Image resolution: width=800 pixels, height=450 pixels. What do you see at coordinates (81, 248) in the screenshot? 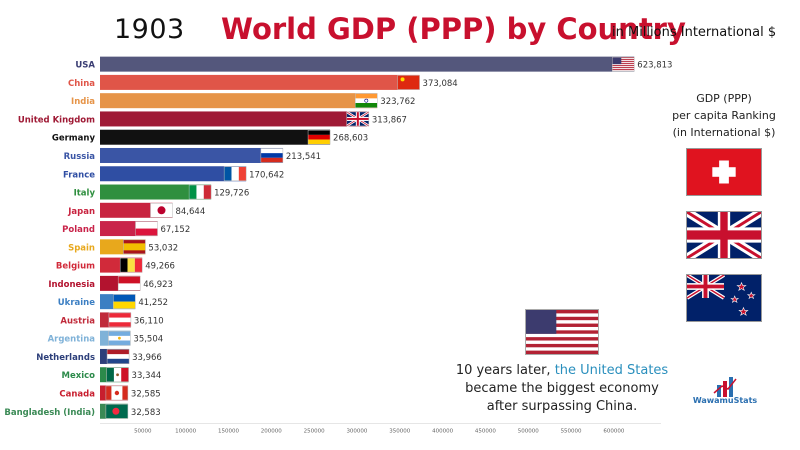
I see `category-label: Spain` at bounding box center [81, 248].